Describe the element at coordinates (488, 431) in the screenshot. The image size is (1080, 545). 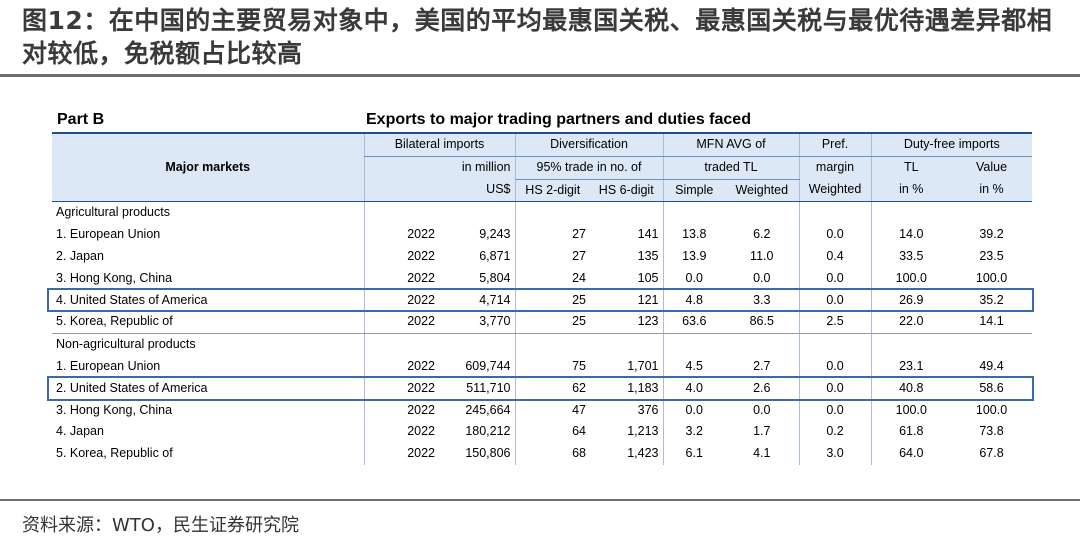
I see `cell-imports: 180,212` at that location.